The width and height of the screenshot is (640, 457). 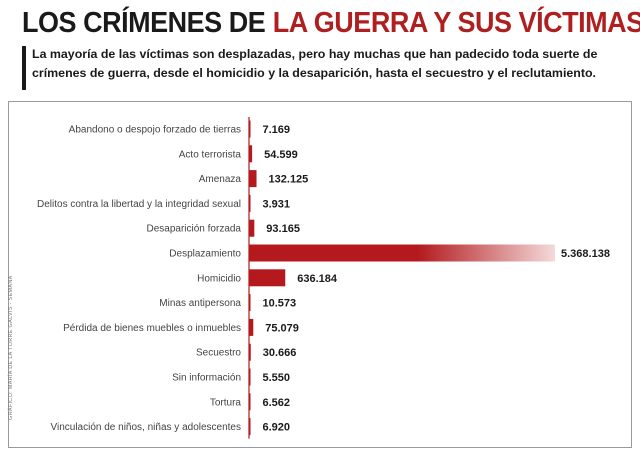 What do you see at coordinates (250, 402) in the screenshot?
I see `bar-tortura` at bounding box center [250, 402].